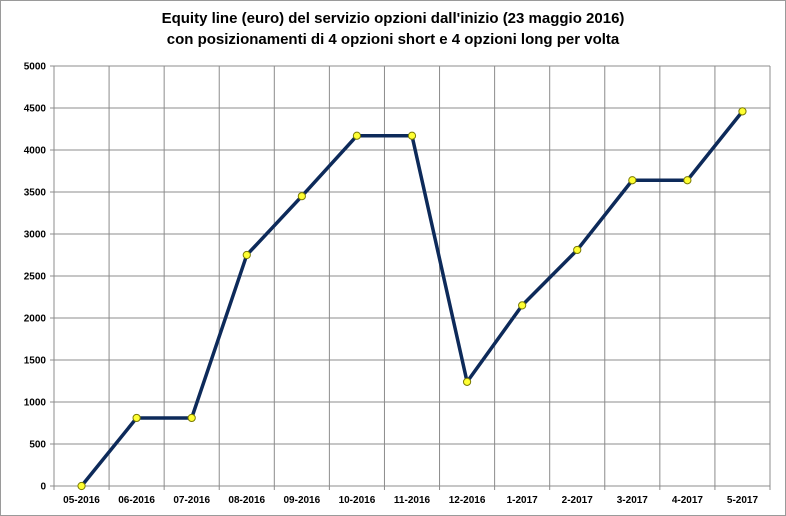  I want to click on y-tick-label: 3500, so click(35, 193).